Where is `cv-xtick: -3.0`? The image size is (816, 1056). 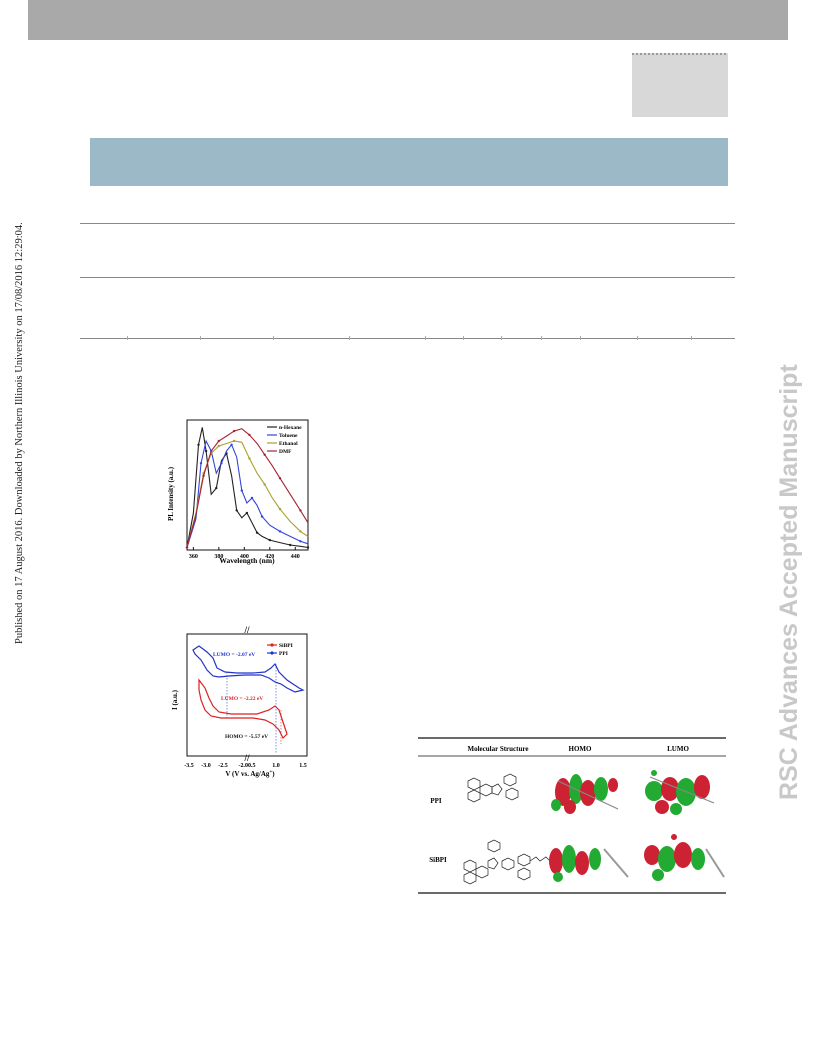
cv-xtick: -3.0 is located at coordinates (206, 766).